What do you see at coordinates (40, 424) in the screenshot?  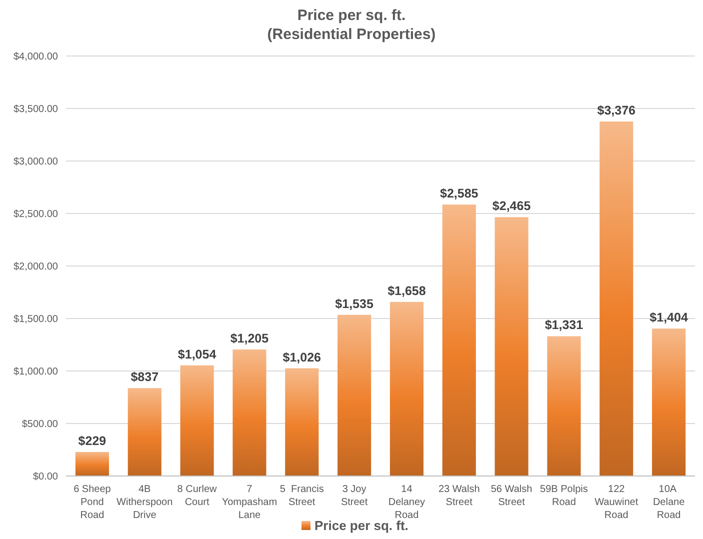 I see `y-tick-label: $500.00` at bounding box center [40, 424].